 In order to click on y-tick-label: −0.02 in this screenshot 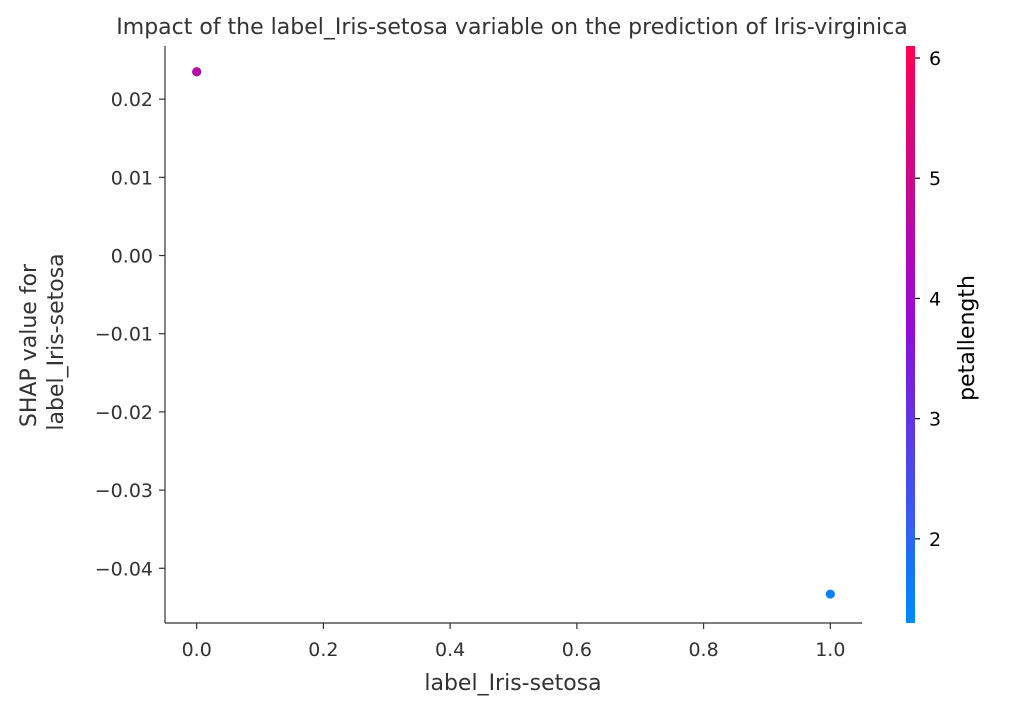, I will do `click(124, 413)`.